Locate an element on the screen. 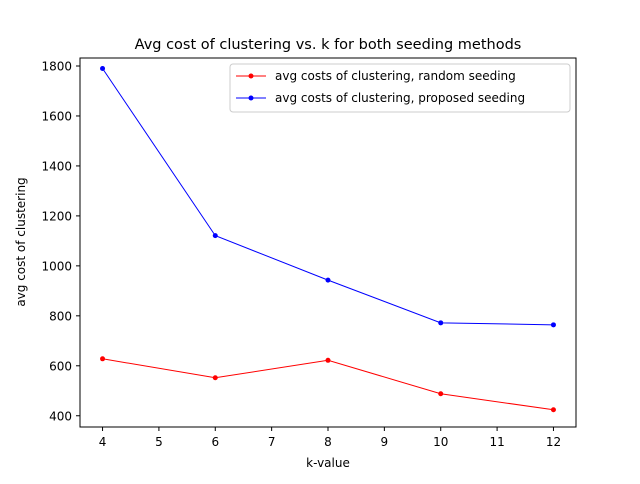  y-tick-label: 600 is located at coordinates (60, 366).